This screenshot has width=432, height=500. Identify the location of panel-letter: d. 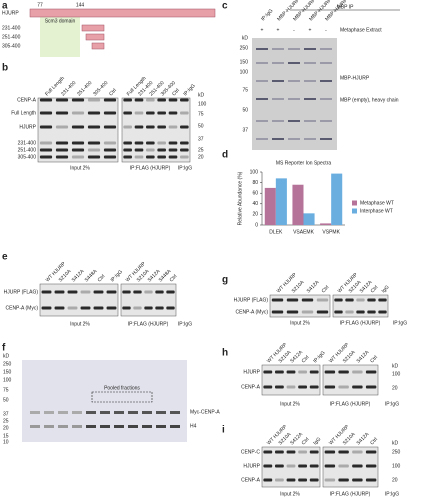
(225, 155).